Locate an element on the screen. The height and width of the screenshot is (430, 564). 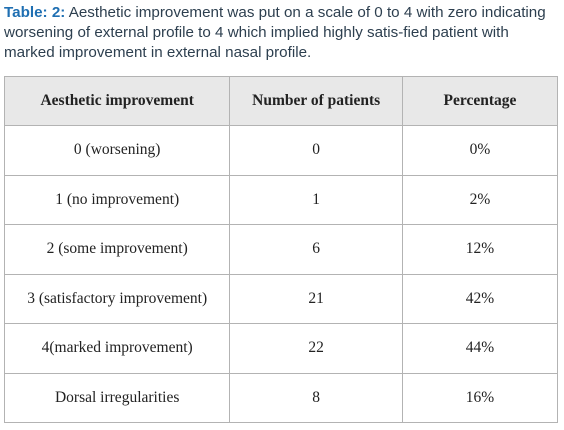
cell-improvement: 3 (satisfactory improvement) is located at coordinates (117, 298).